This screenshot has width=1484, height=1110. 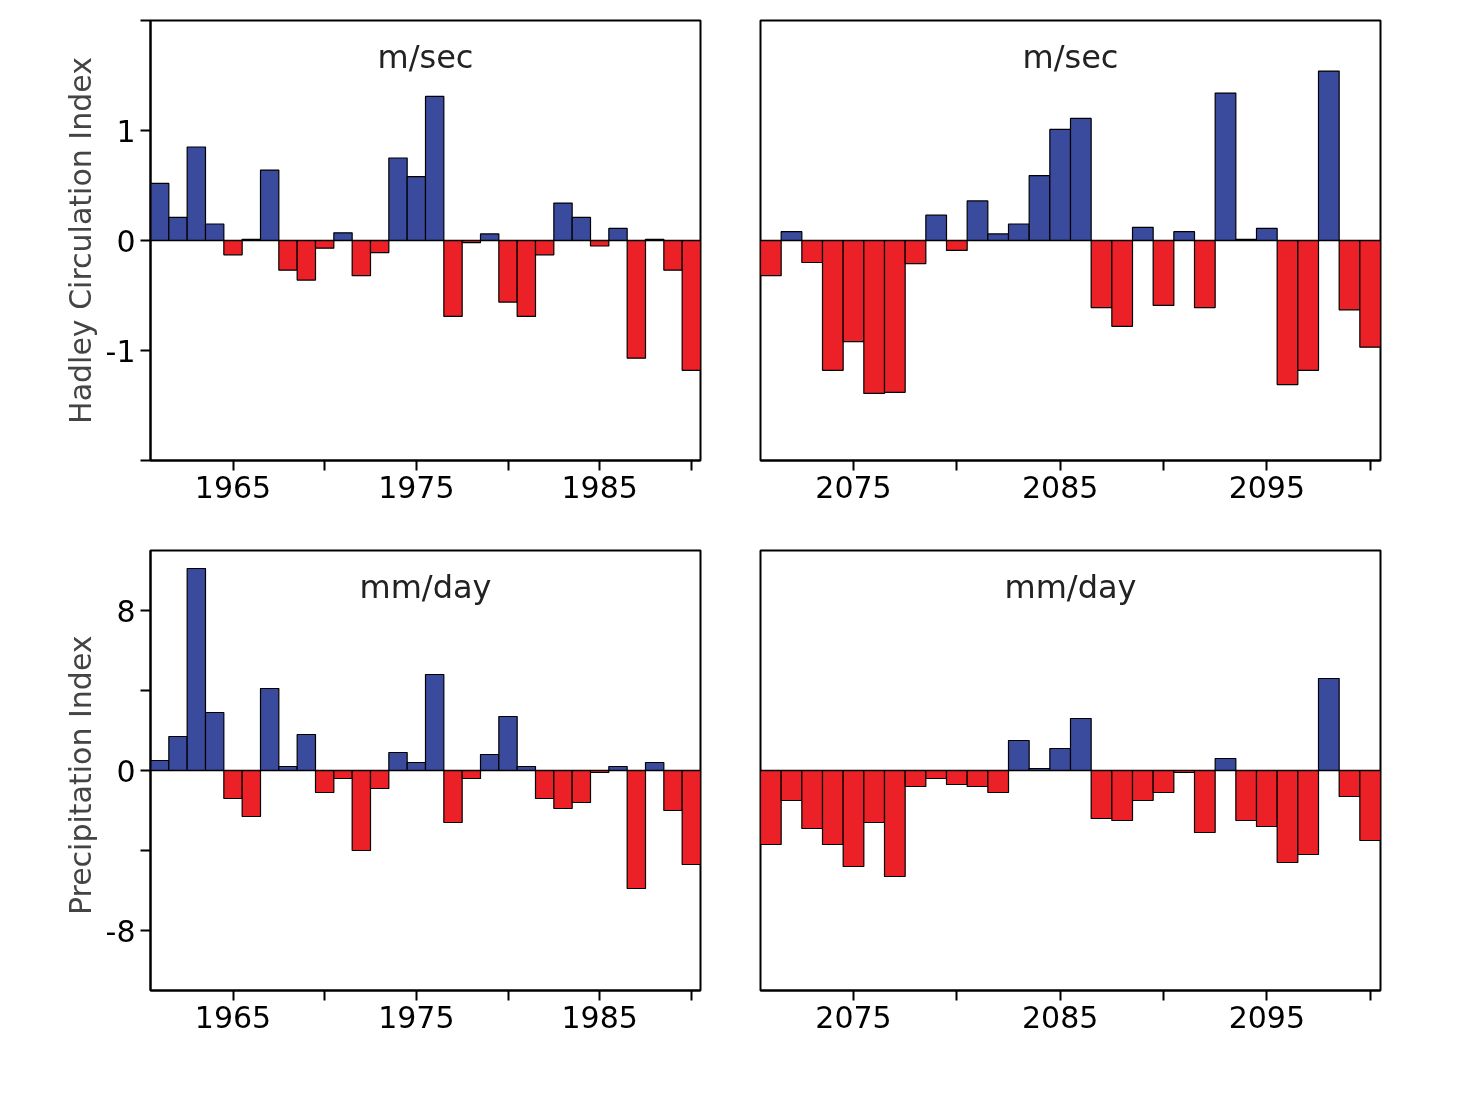 I want to click on y-tick-label: -8, so click(x=120, y=931).